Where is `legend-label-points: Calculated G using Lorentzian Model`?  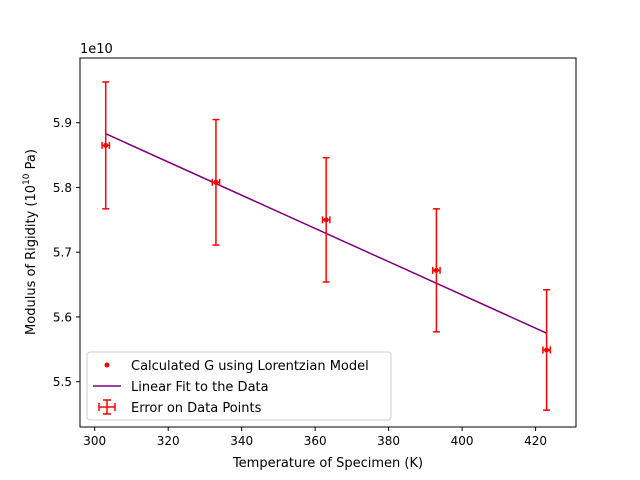 legend-label-points: Calculated G using Lorentzian Model is located at coordinates (250, 366).